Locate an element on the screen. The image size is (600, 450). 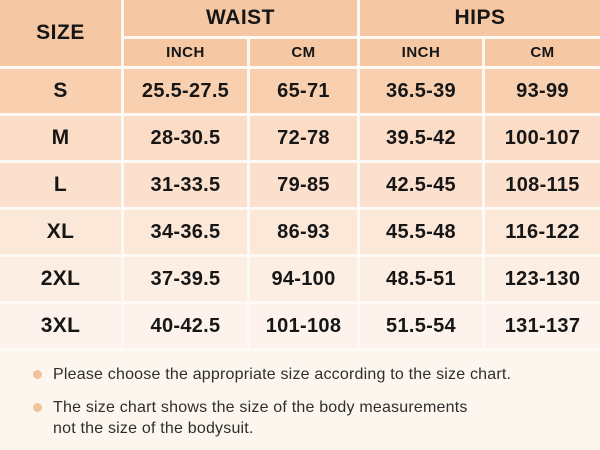
size-chart-header: SIZE WAIST HIPS INCH CM INCH CM is located at coordinates (300, 33).